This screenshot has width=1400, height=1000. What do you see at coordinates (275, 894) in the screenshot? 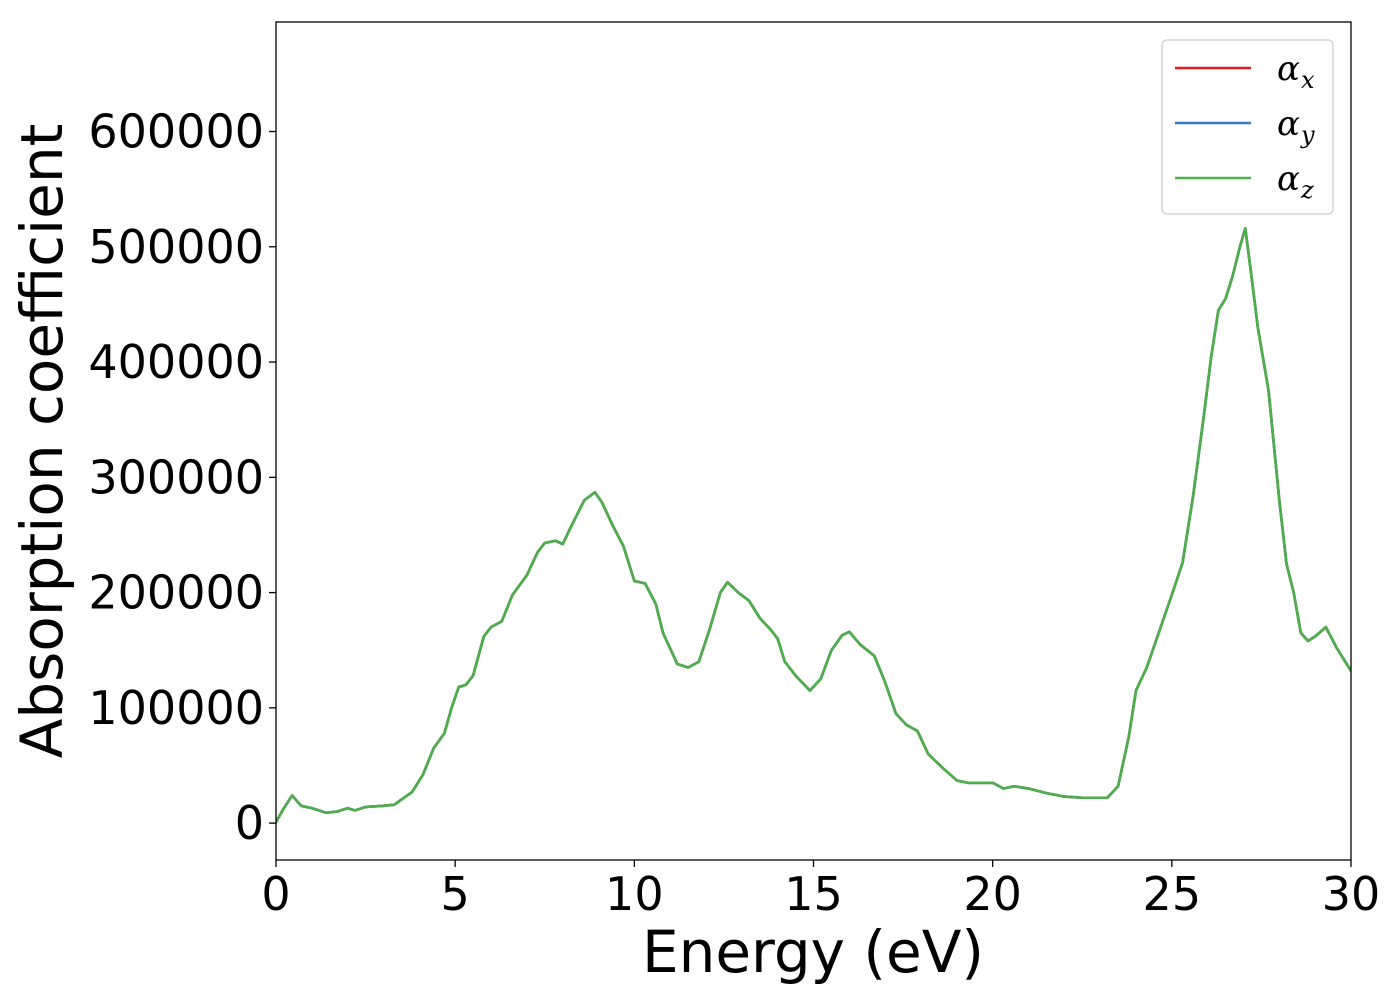
I see `x-tick-label: 0` at bounding box center [275, 894].